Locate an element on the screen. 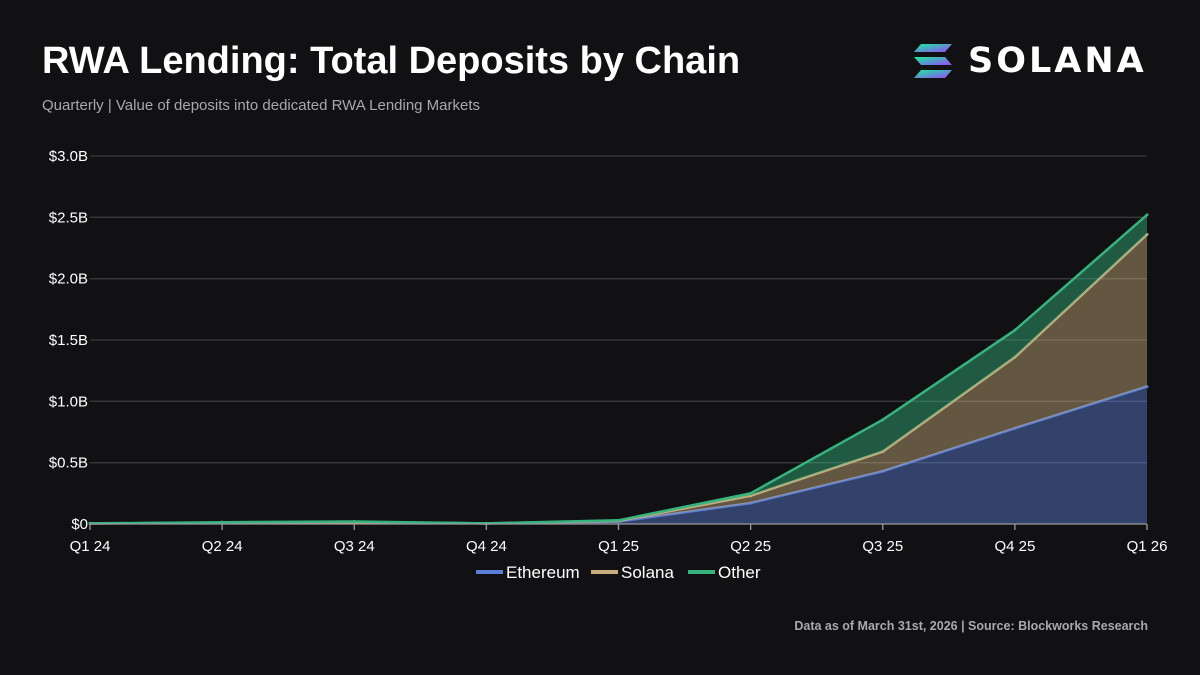 Image resolution: width=1200 pixels, height=675 pixels. y-tick-label: $0 is located at coordinates (79, 524).